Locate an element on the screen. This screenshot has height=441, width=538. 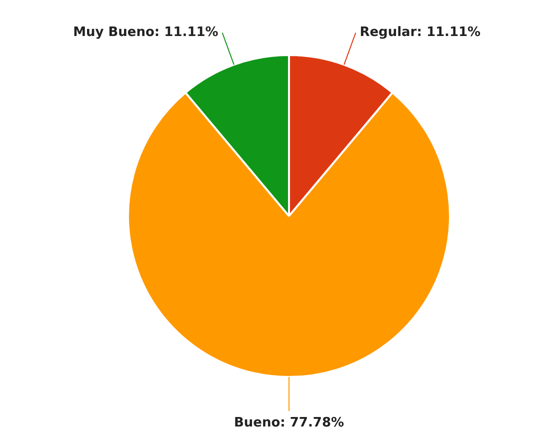
data-label: Bueno: 77.78% is located at coordinates (289, 422).